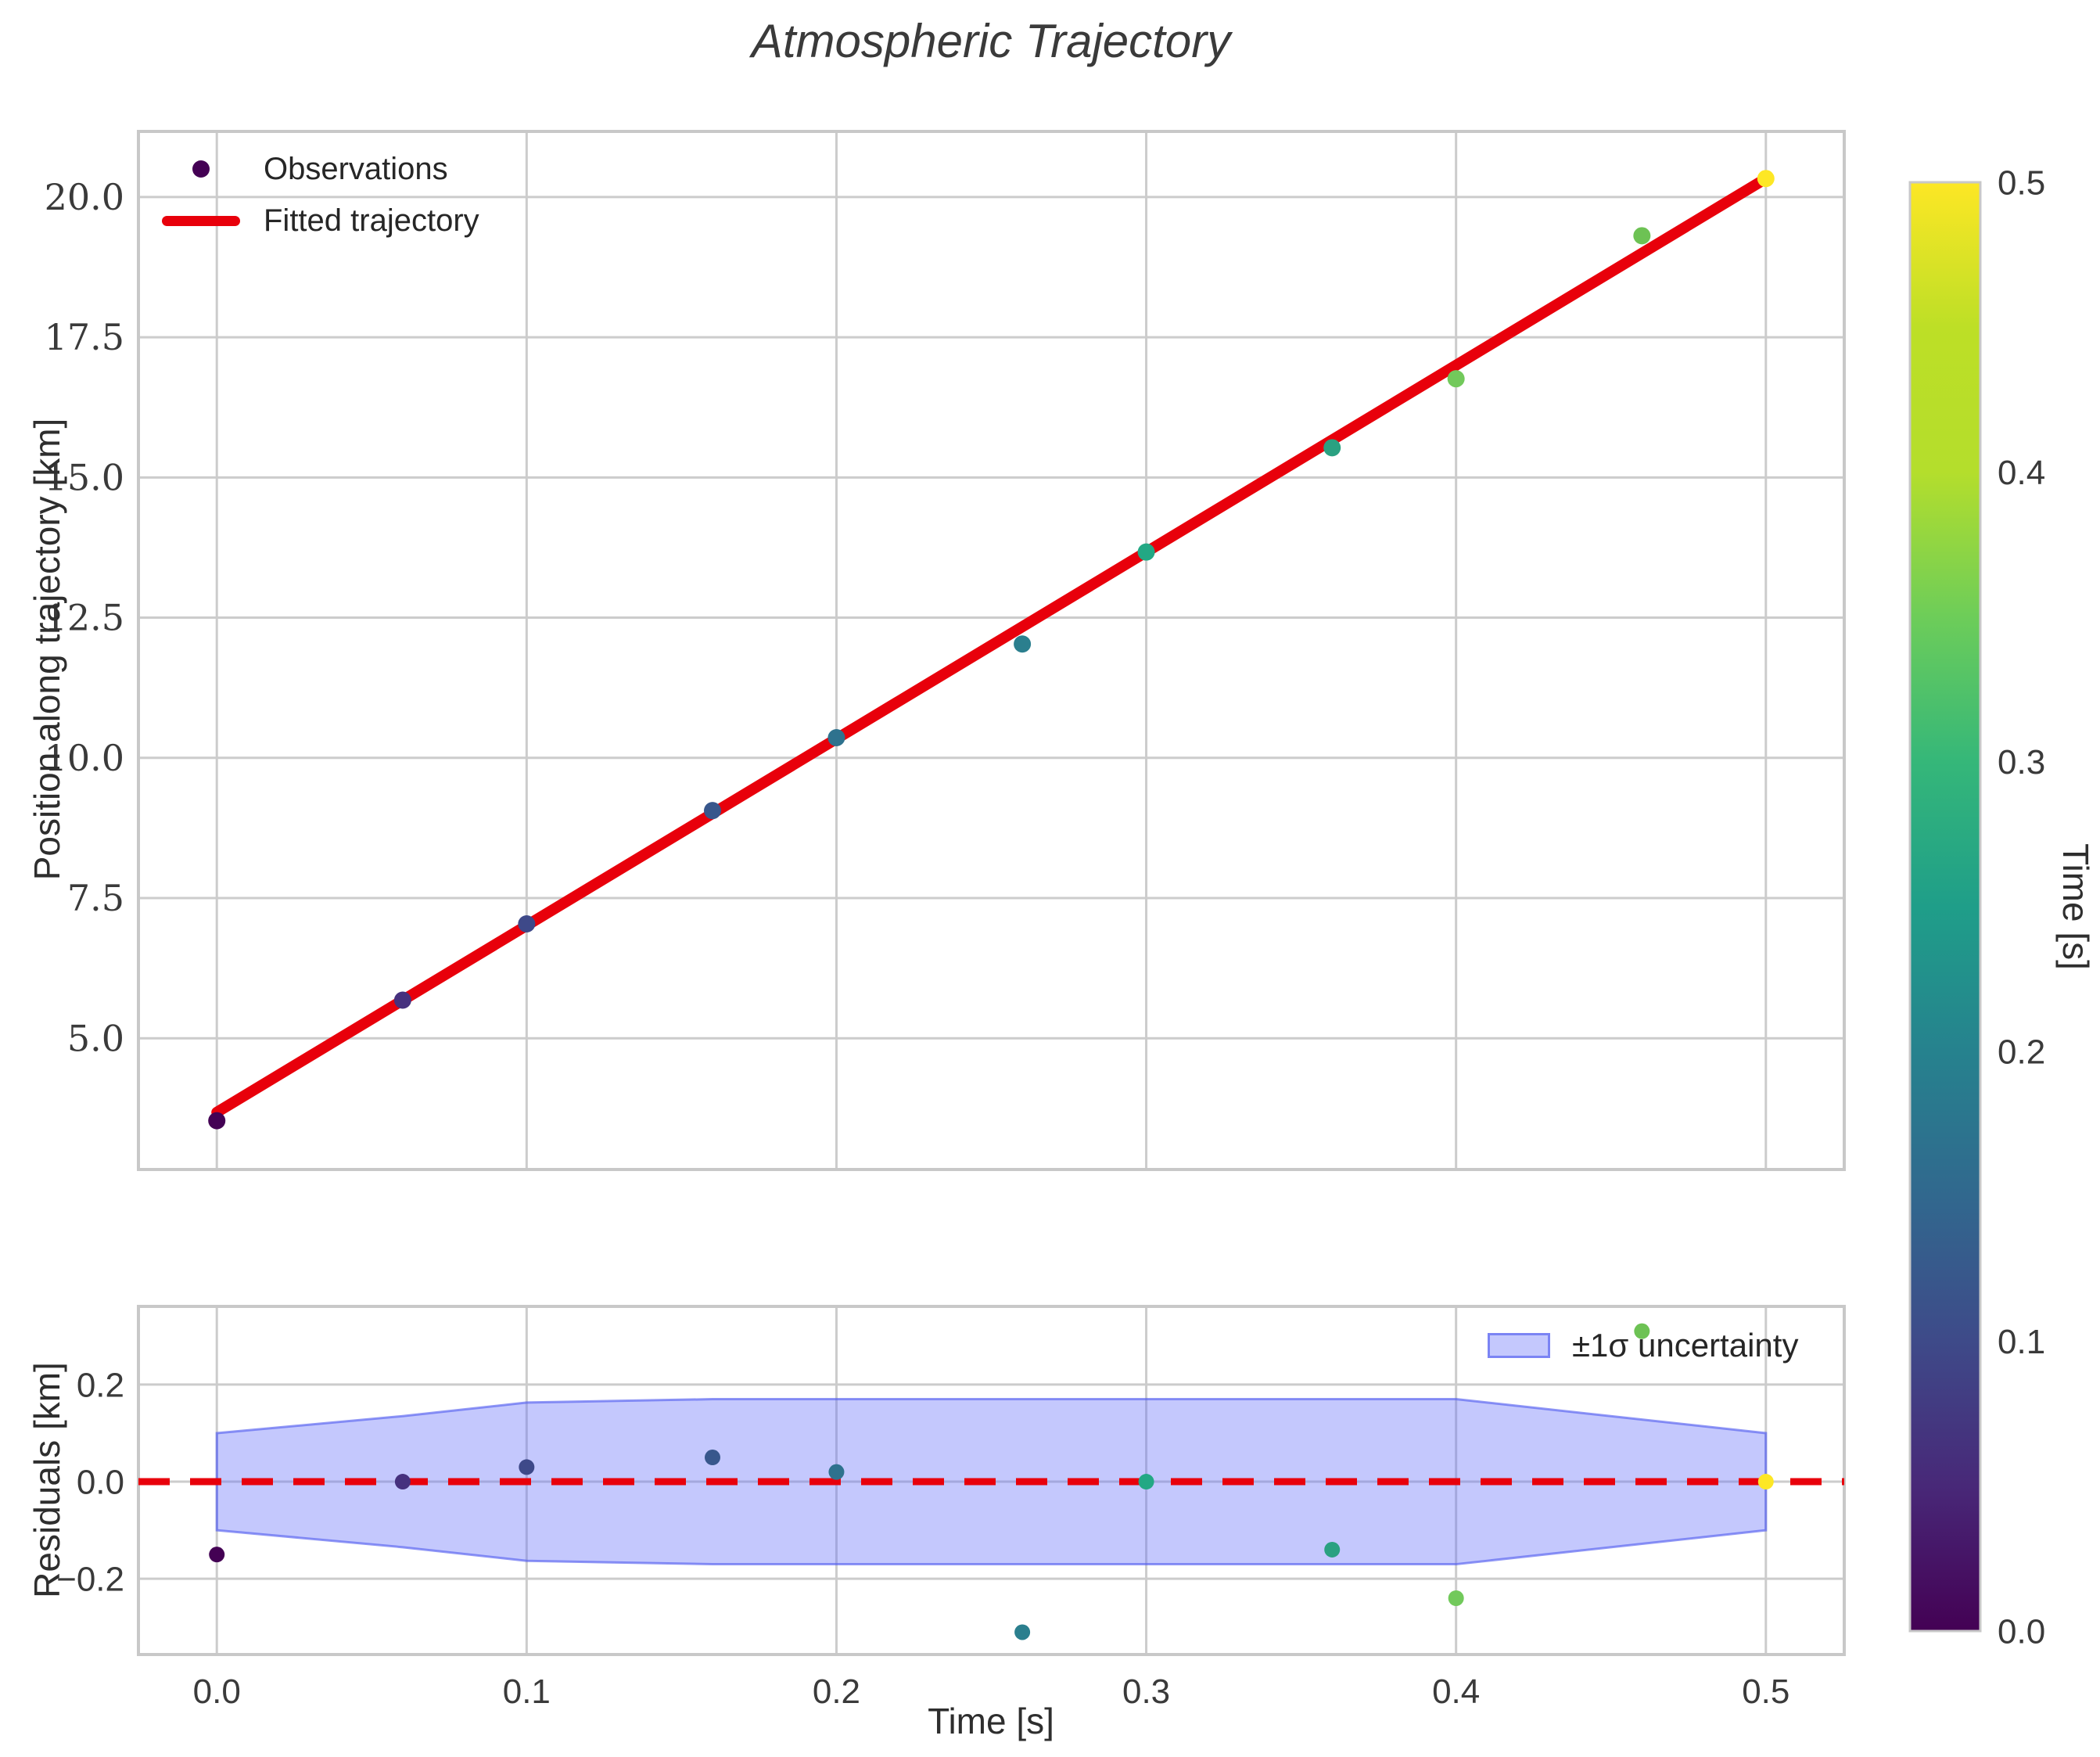  What do you see at coordinates (90, 1580) in the screenshot?
I see `y-tick-label: −0.2` at bounding box center [90, 1580].